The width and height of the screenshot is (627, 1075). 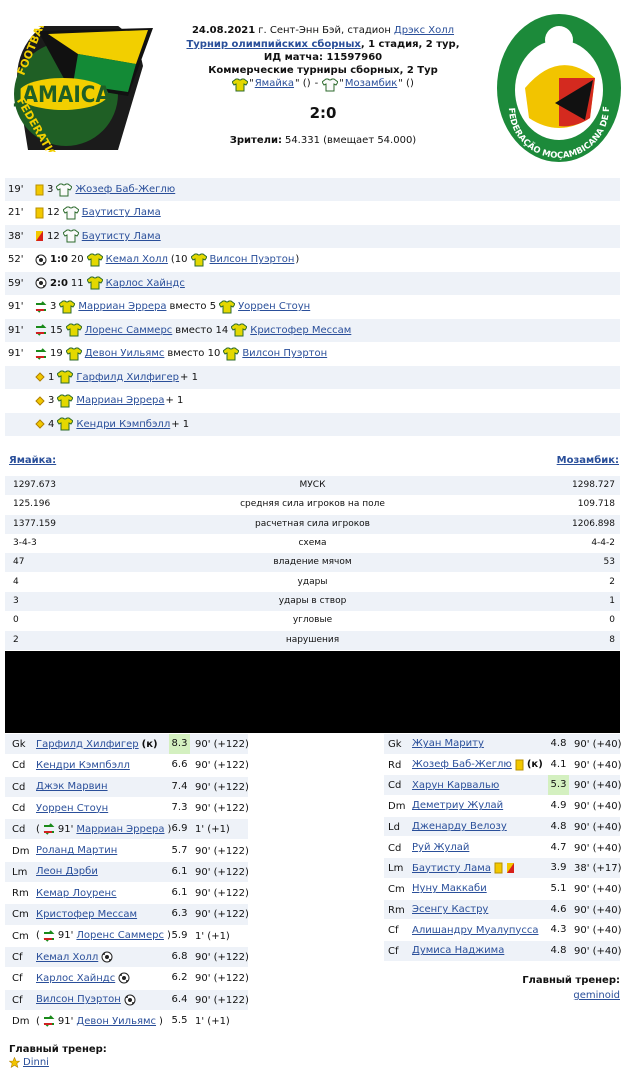 I want to click on player-name: Гарфилд Хилфигер, so click(x=87, y=744).